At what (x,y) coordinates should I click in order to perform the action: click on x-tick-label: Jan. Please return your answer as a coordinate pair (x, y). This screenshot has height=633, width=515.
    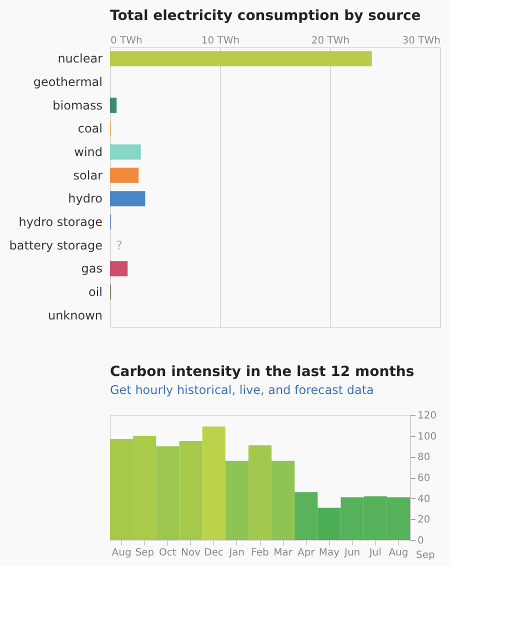
    Looking at the image, I should click on (236, 553).